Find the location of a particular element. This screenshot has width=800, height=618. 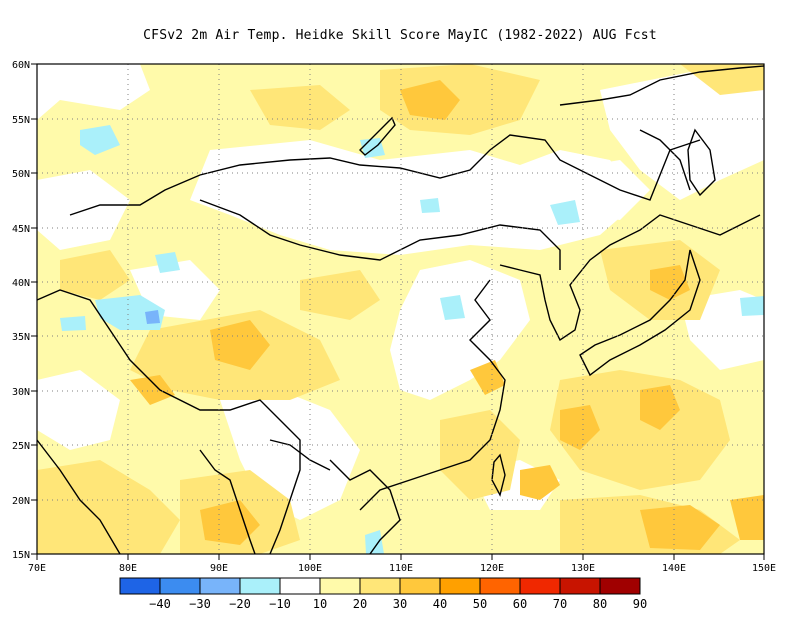

x-tick-label: 140E is located at coordinates (674, 568).